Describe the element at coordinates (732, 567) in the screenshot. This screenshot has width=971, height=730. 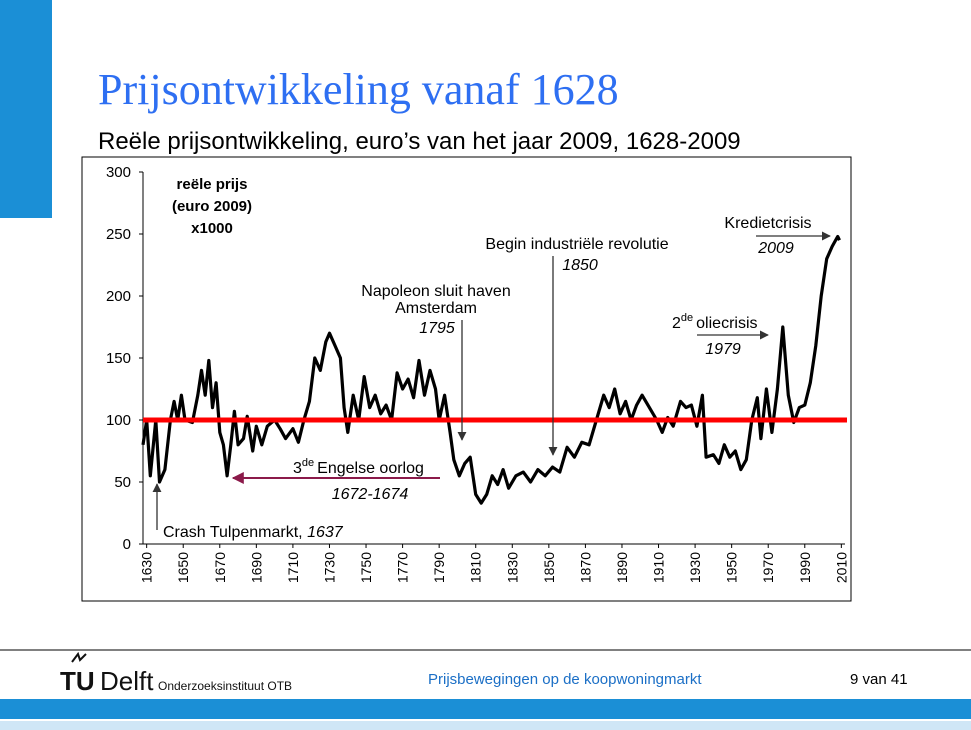
I see `x-tick-label: 1950` at that location.